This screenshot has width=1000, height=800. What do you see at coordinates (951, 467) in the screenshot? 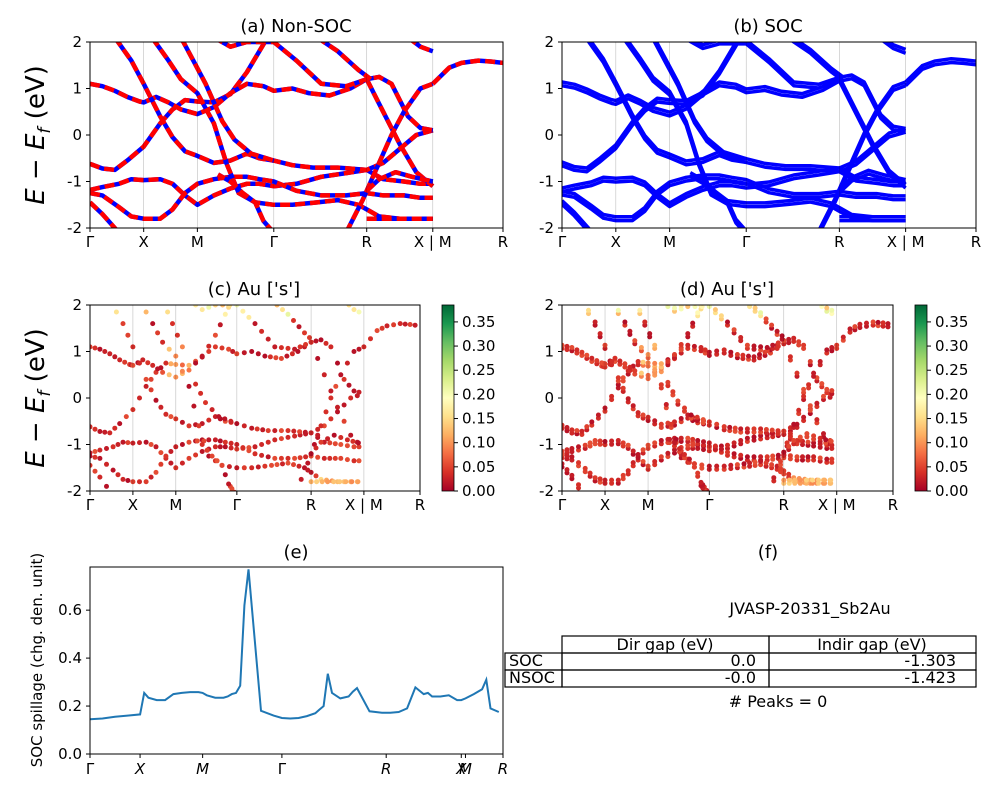
I see `colorbar-tick-label: 0.05` at bounding box center [951, 467].